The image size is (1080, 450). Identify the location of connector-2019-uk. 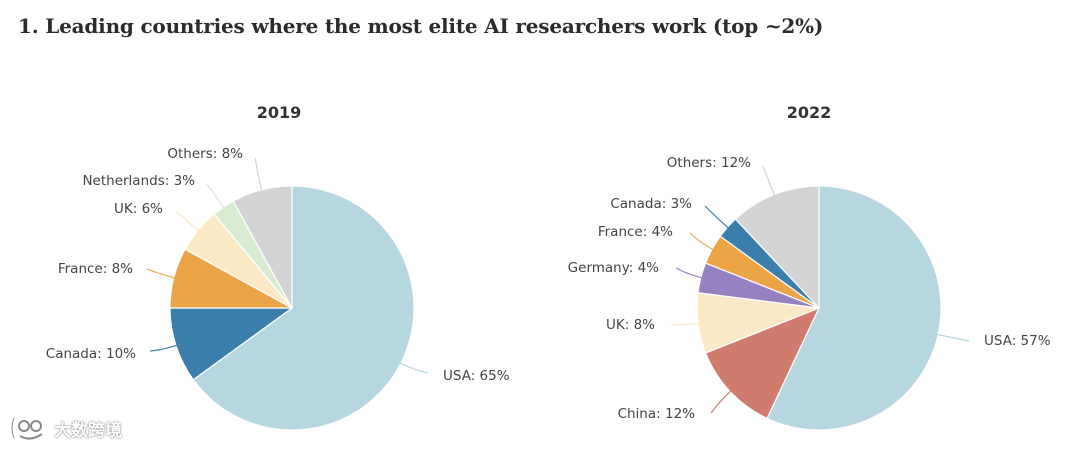
(189, 222).